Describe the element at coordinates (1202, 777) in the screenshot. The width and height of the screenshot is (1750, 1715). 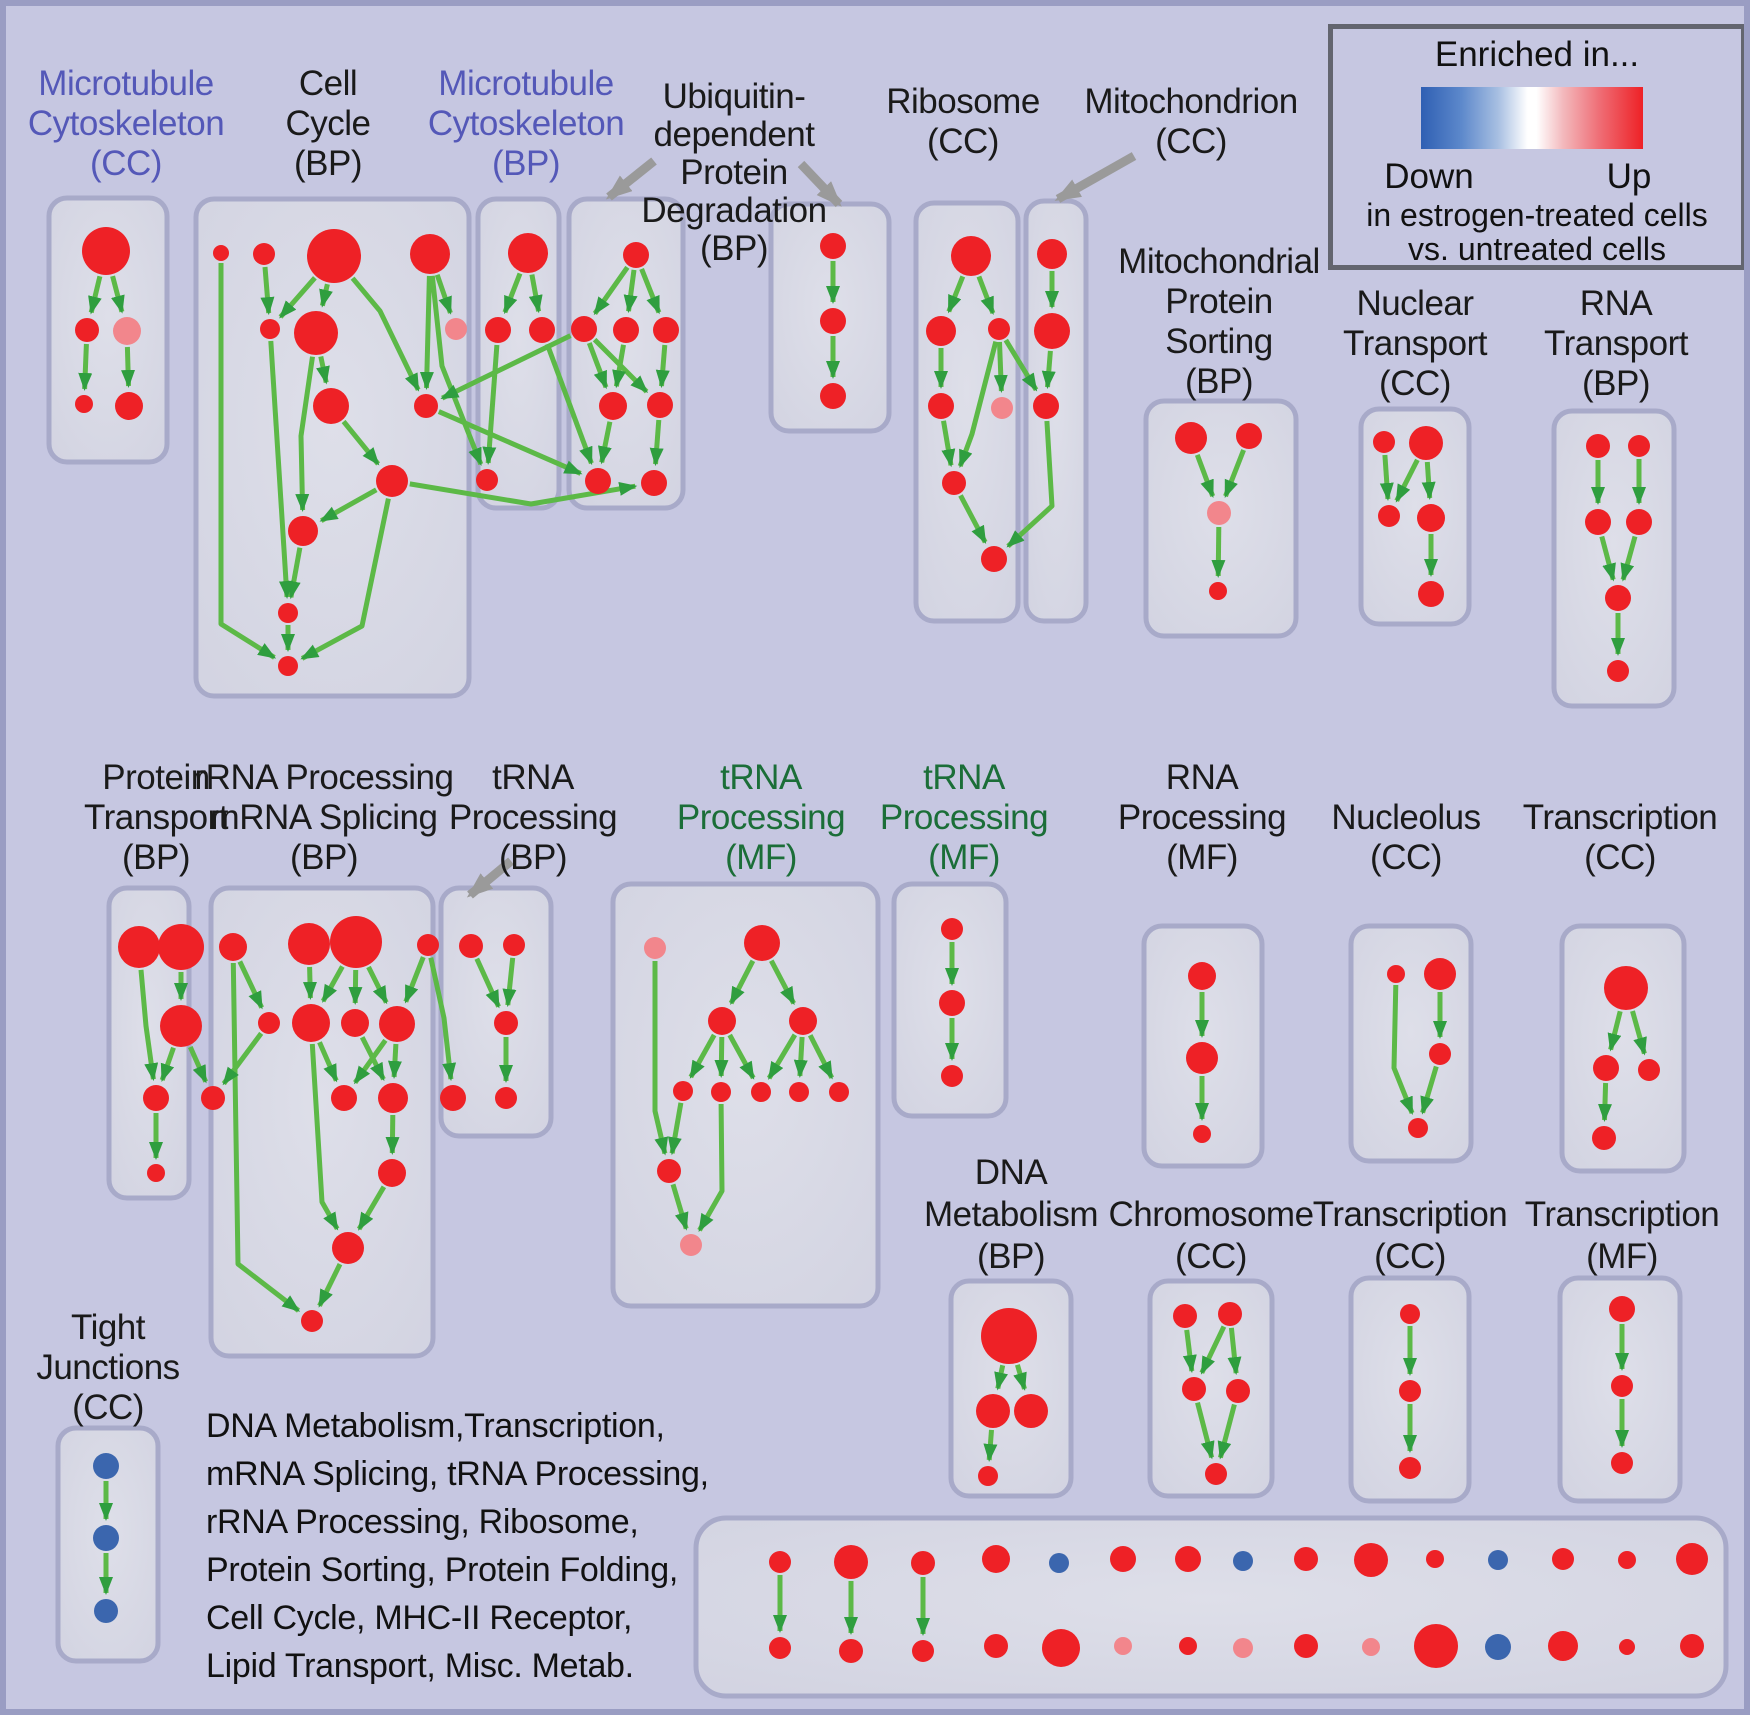
I see `group-label-line: RNA` at that location.